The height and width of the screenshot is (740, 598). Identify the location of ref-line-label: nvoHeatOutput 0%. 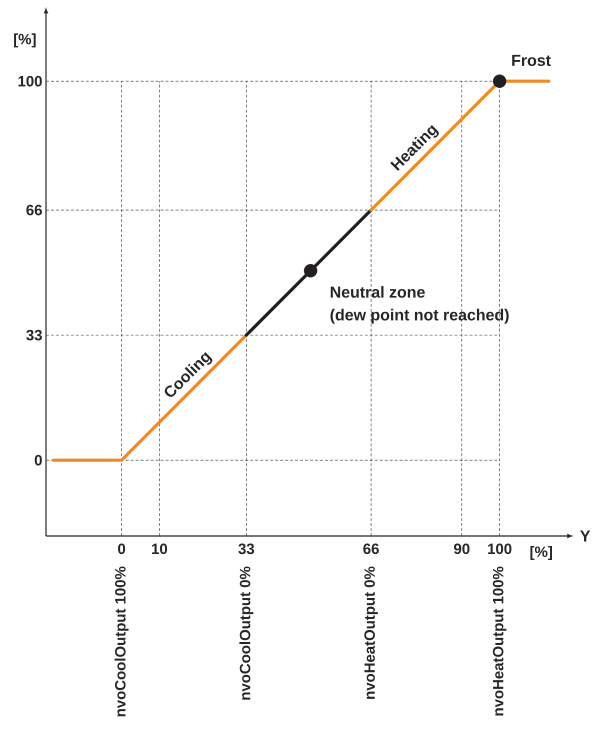
(371, 632).